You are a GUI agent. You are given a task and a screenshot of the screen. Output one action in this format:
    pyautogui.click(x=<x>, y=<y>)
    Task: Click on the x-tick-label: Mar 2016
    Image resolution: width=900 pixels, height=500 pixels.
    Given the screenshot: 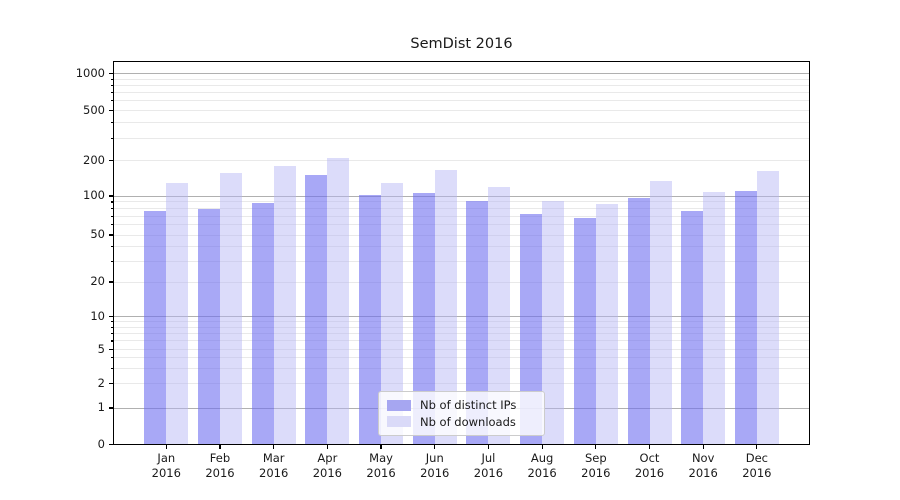 What is the action you would take?
    pyautogui.click(x=274, y=465)
    